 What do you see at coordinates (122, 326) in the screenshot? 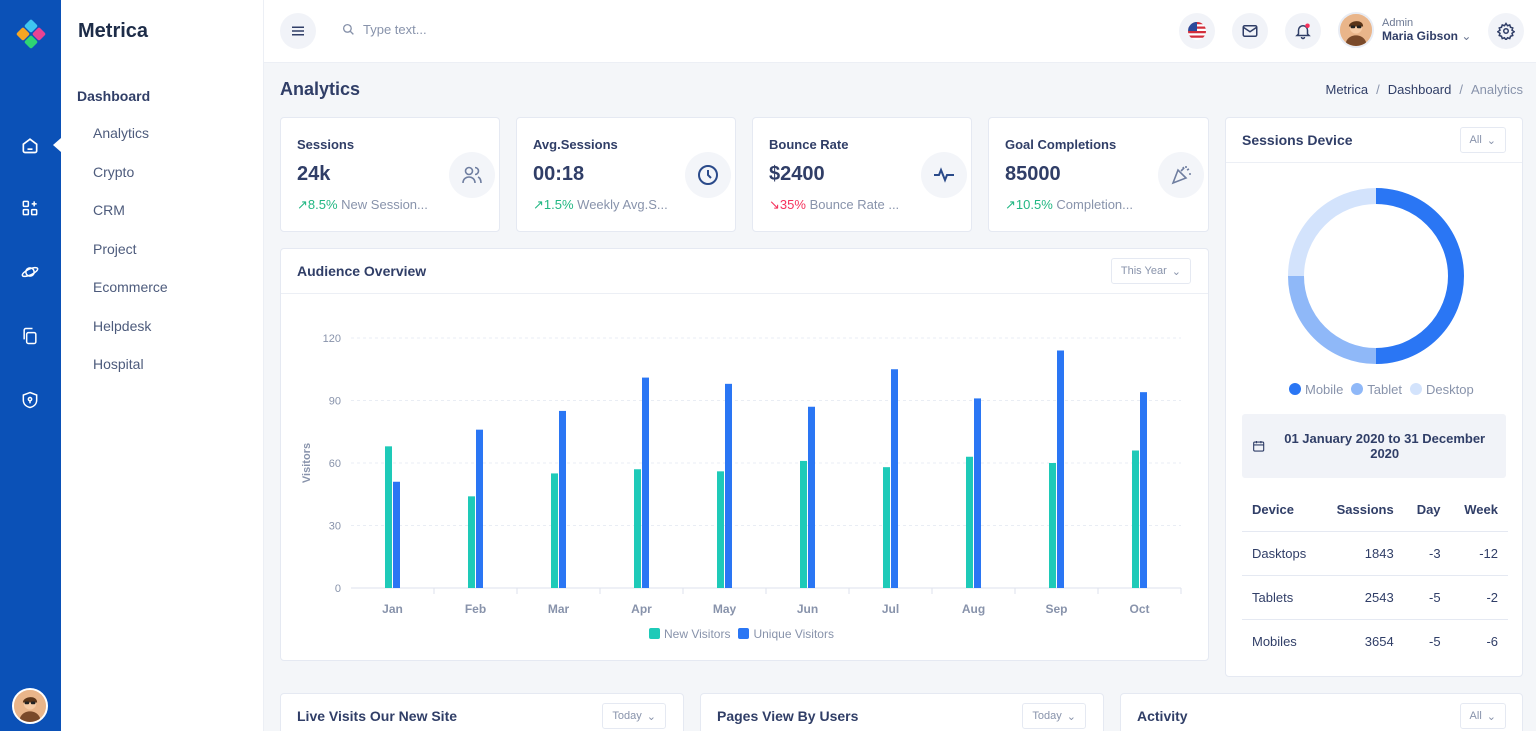
I see `sidebar-item-helpdesk: Helpdesk` at bounding box center [122, 326].